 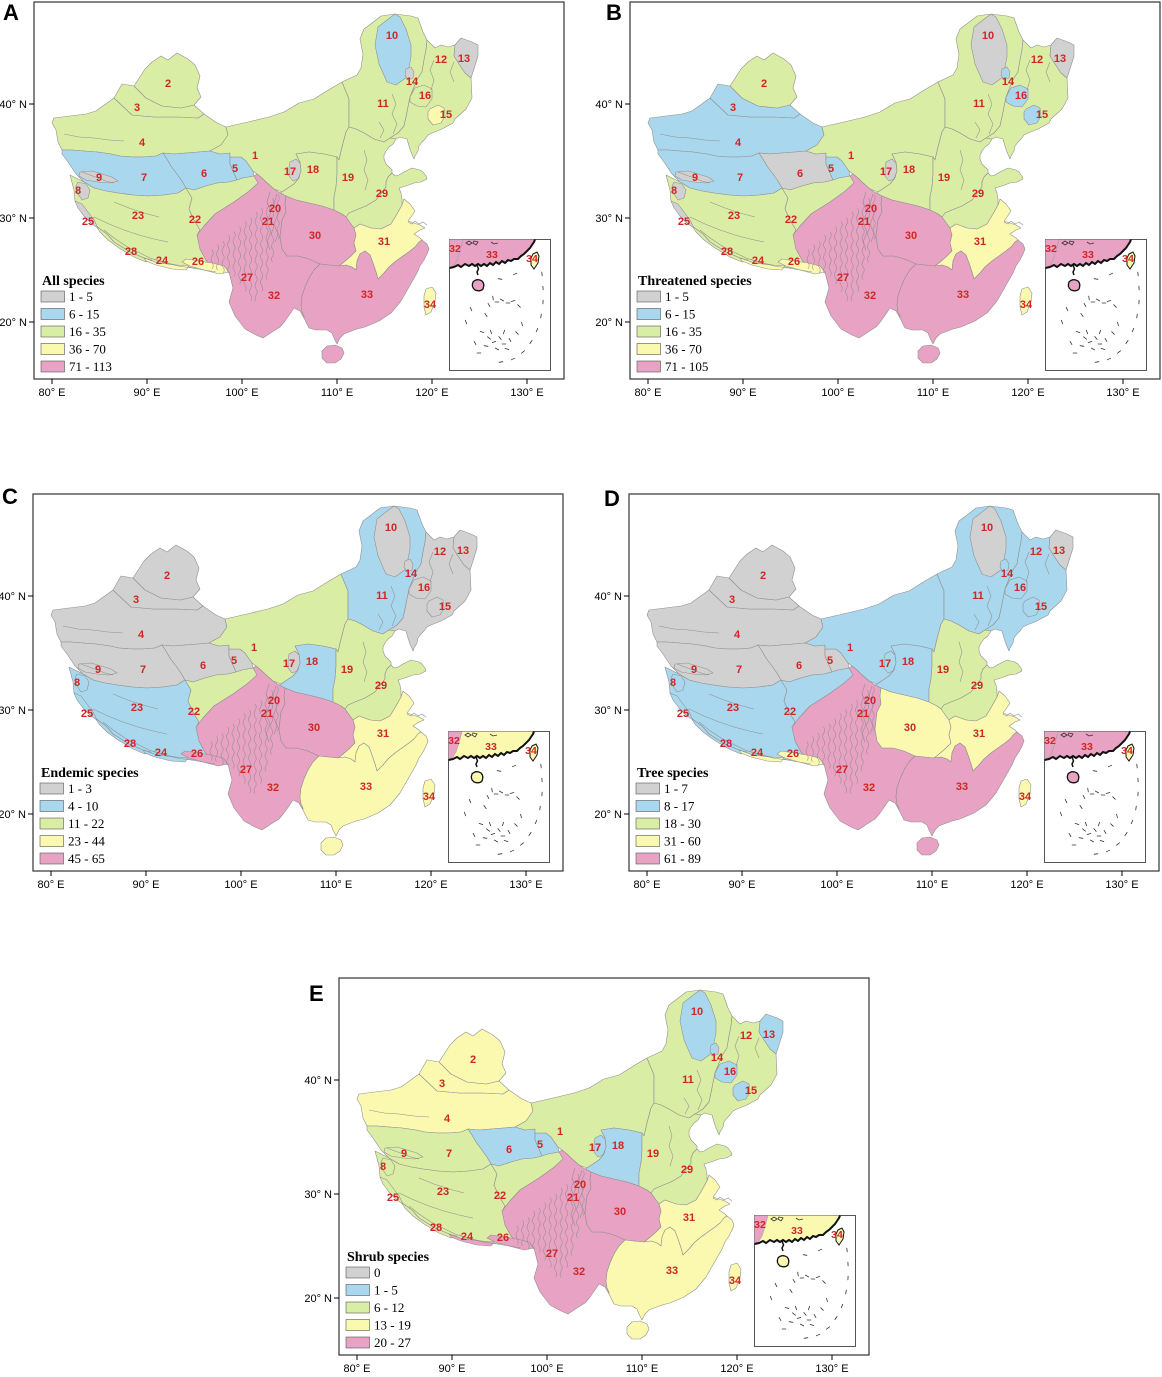 I want to click on svg-text: 29, so click(x=978, y=194).